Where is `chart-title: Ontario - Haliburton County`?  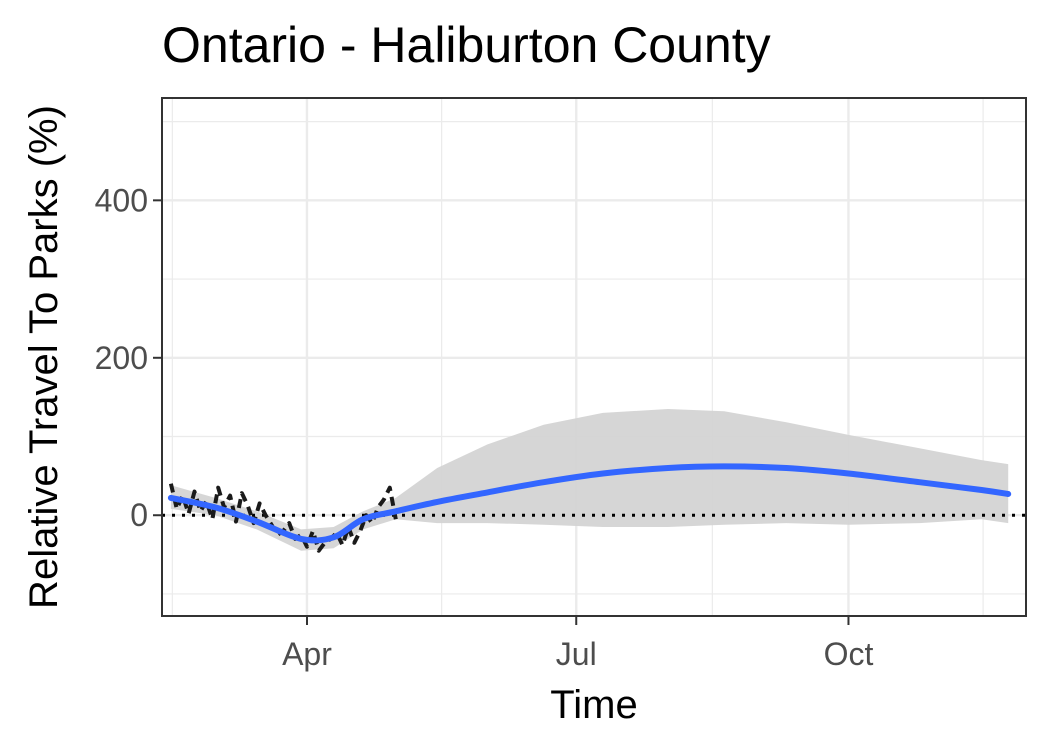
chart-title: Ontario - Haliburton County is located at coordinates (466, 45).